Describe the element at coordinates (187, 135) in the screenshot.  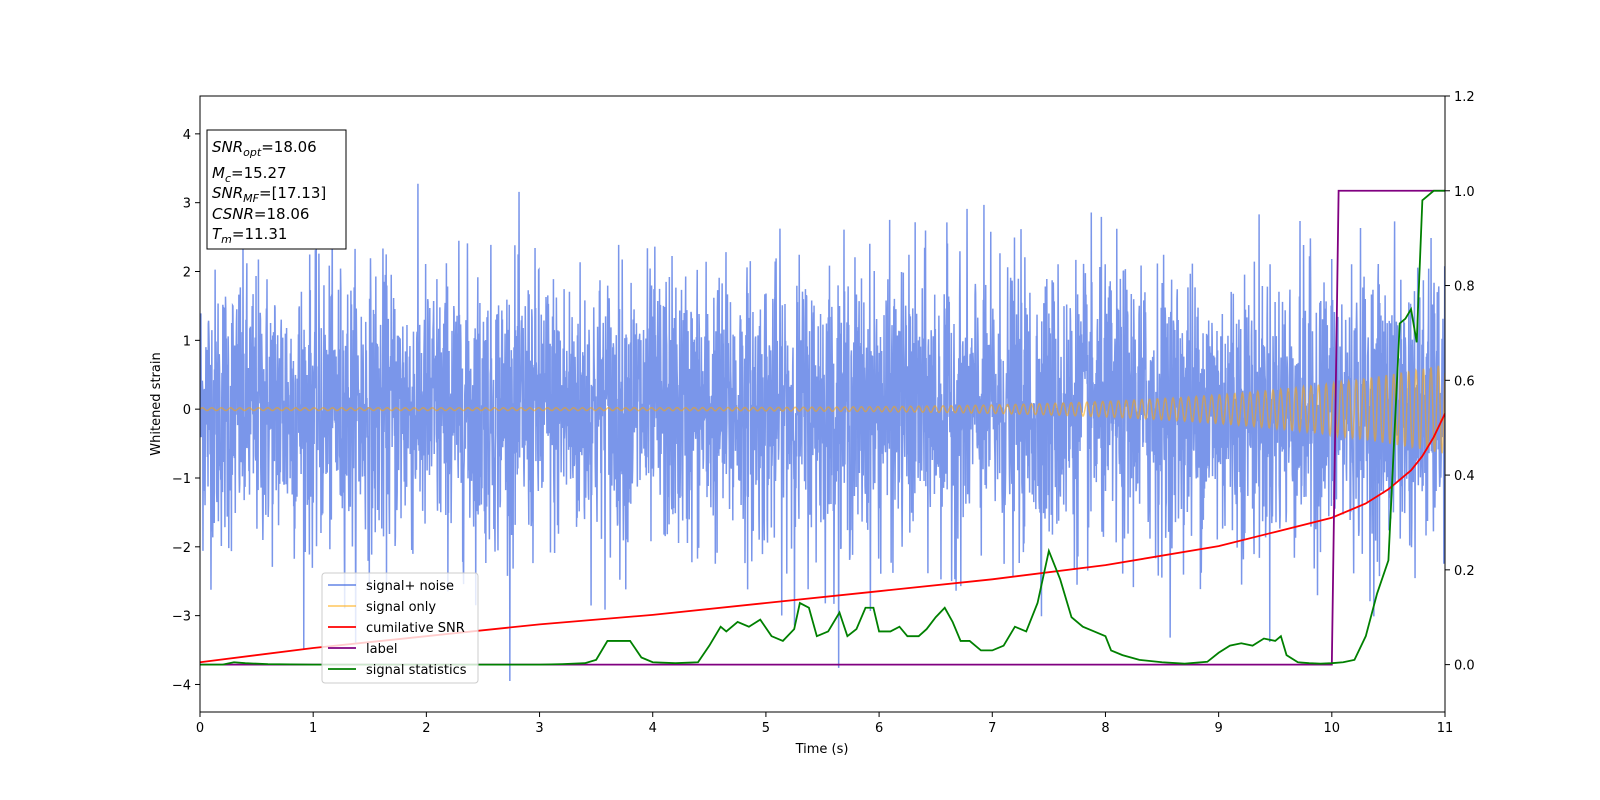
I see `y-left-tick-label: 4` at that location.